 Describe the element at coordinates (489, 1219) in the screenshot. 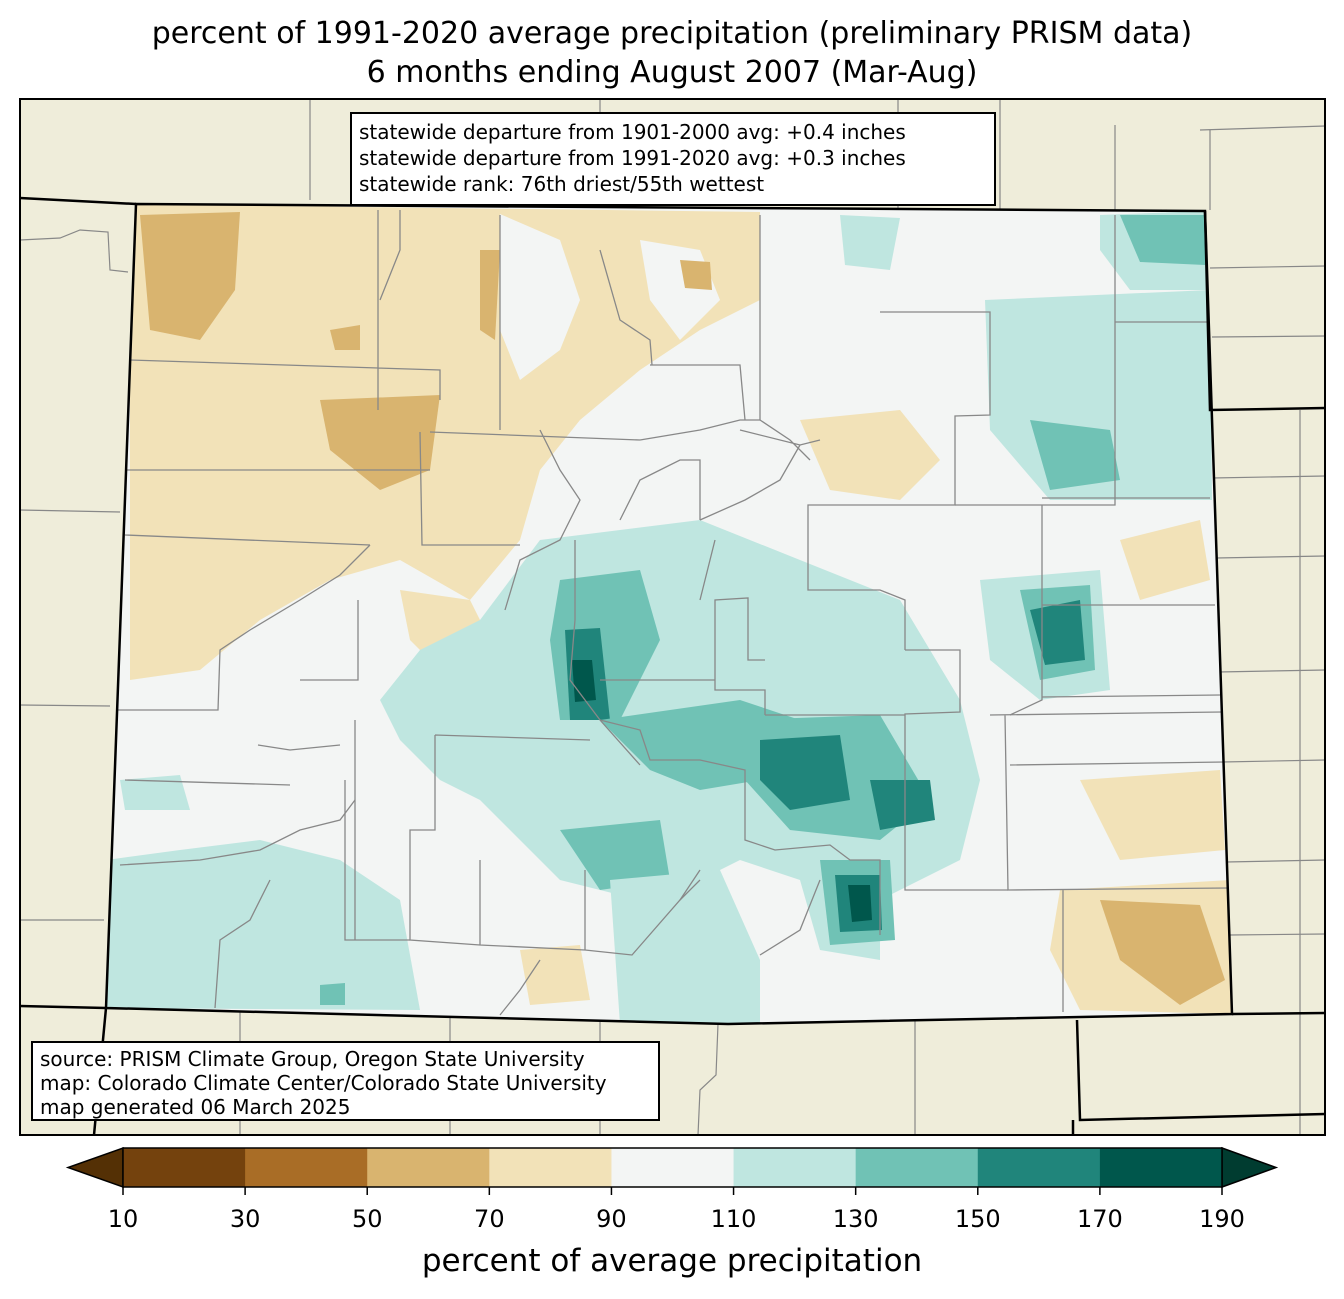

I see `colorbar-tick-label: 70` at that location.